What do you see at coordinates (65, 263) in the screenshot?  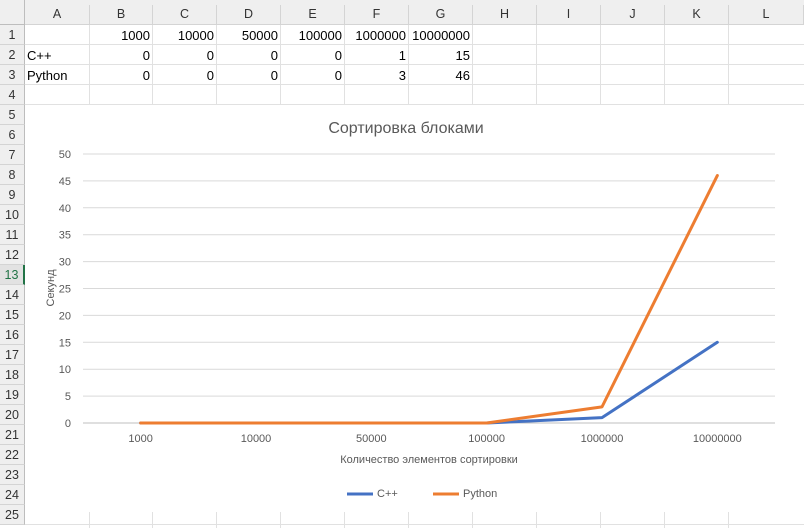 I see `y-tick-label: 30` at bounding box center [65, 263].